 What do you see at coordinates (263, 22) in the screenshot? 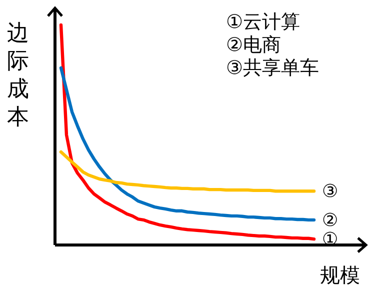
I see `annotation: ①云计算` at bounding box center [263, 22].